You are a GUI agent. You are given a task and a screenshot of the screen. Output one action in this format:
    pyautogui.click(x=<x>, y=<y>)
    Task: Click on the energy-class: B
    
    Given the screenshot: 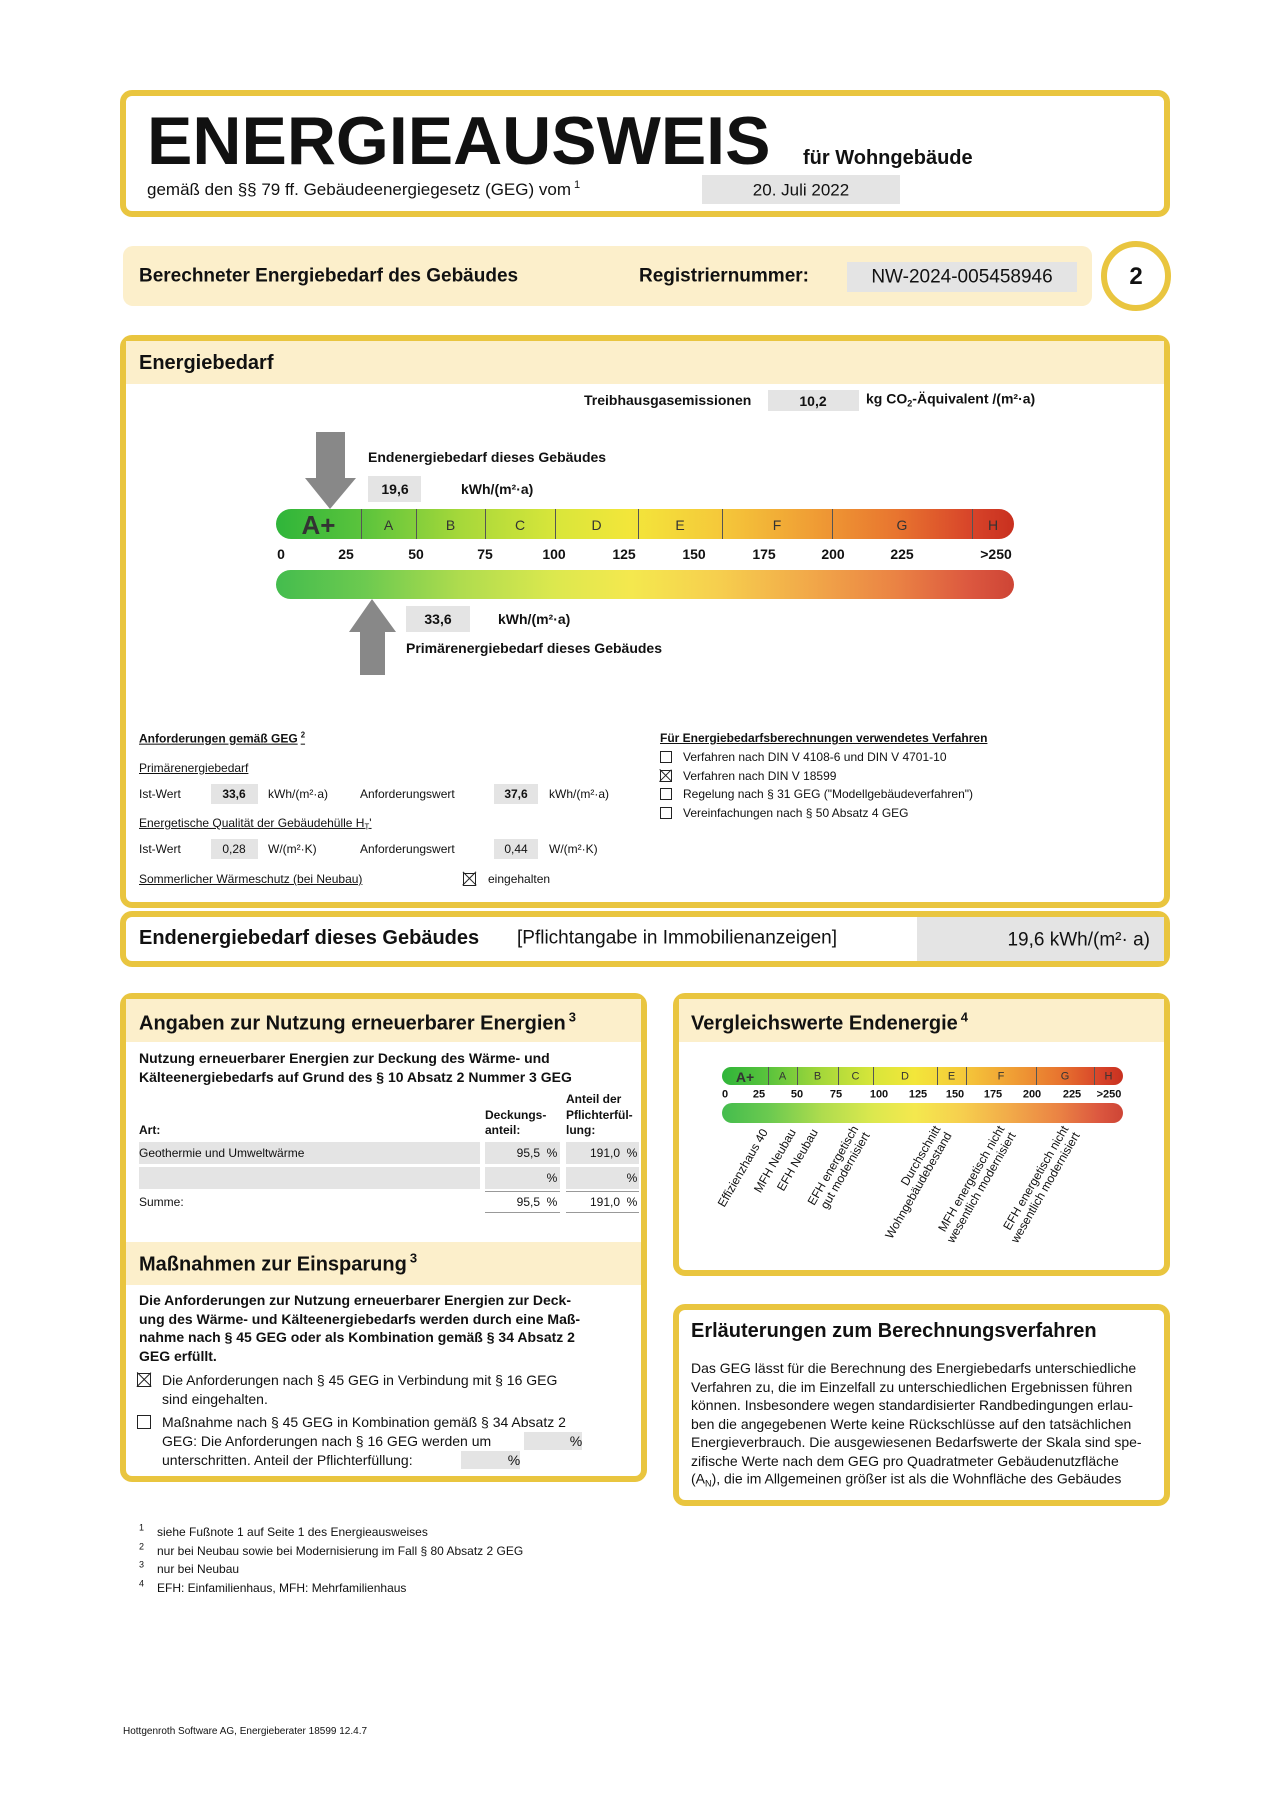 What is the action you would take?
    pyautogui.click(x=450, y=525)
    